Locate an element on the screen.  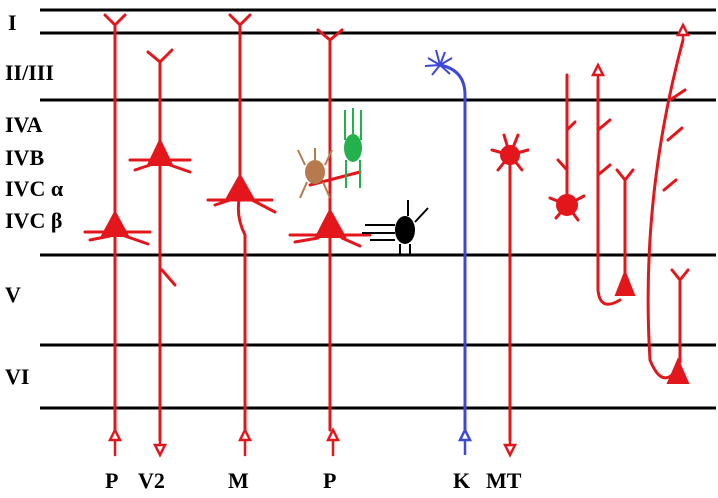
output-label: M is located at coordinates (238, 480).